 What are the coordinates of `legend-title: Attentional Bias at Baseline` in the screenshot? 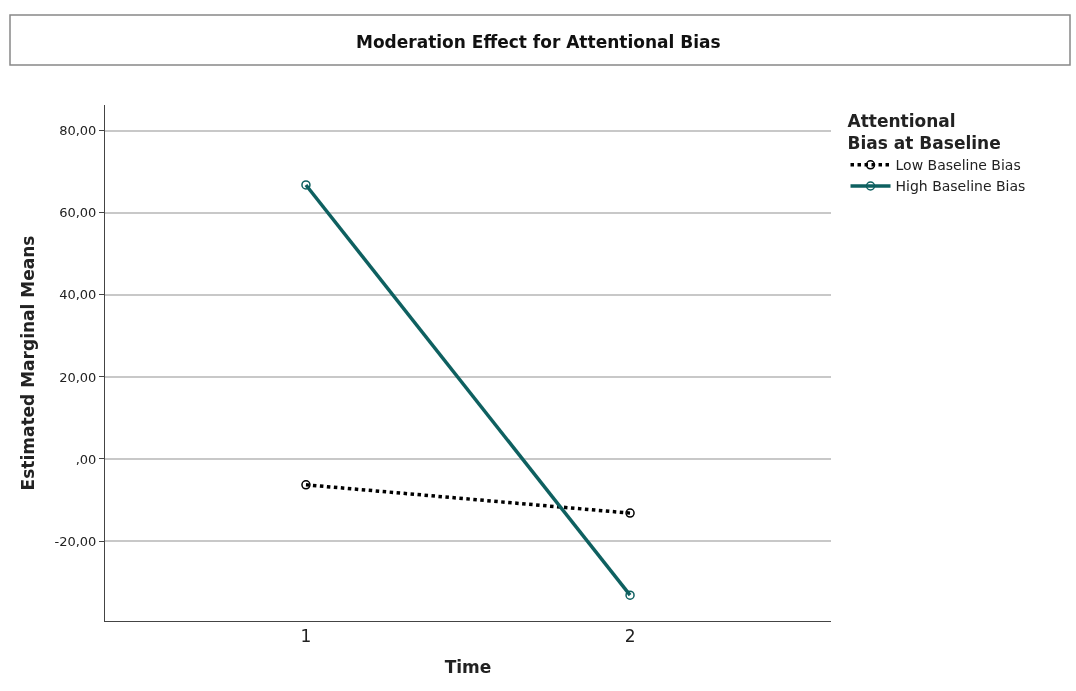 It's located at (924, 132).